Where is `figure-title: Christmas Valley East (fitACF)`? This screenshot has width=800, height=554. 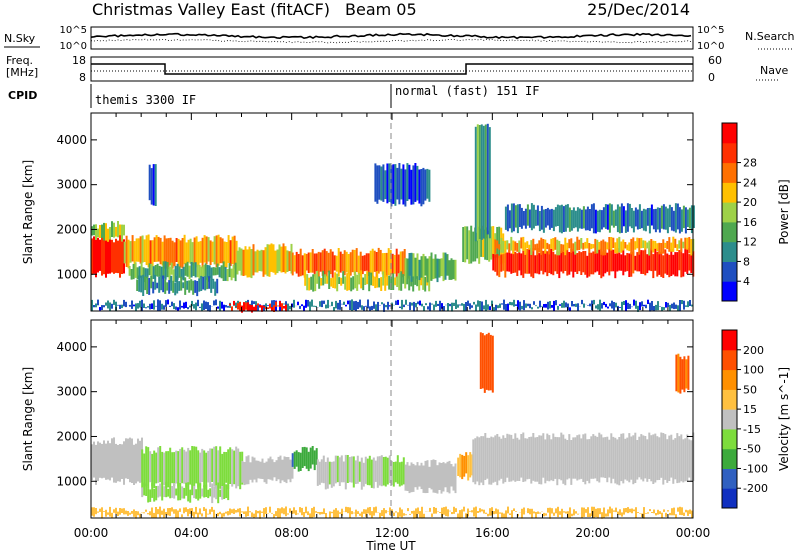
figure-title: Christmas Valley East (fitACF) is located at coordinates (211, 9).